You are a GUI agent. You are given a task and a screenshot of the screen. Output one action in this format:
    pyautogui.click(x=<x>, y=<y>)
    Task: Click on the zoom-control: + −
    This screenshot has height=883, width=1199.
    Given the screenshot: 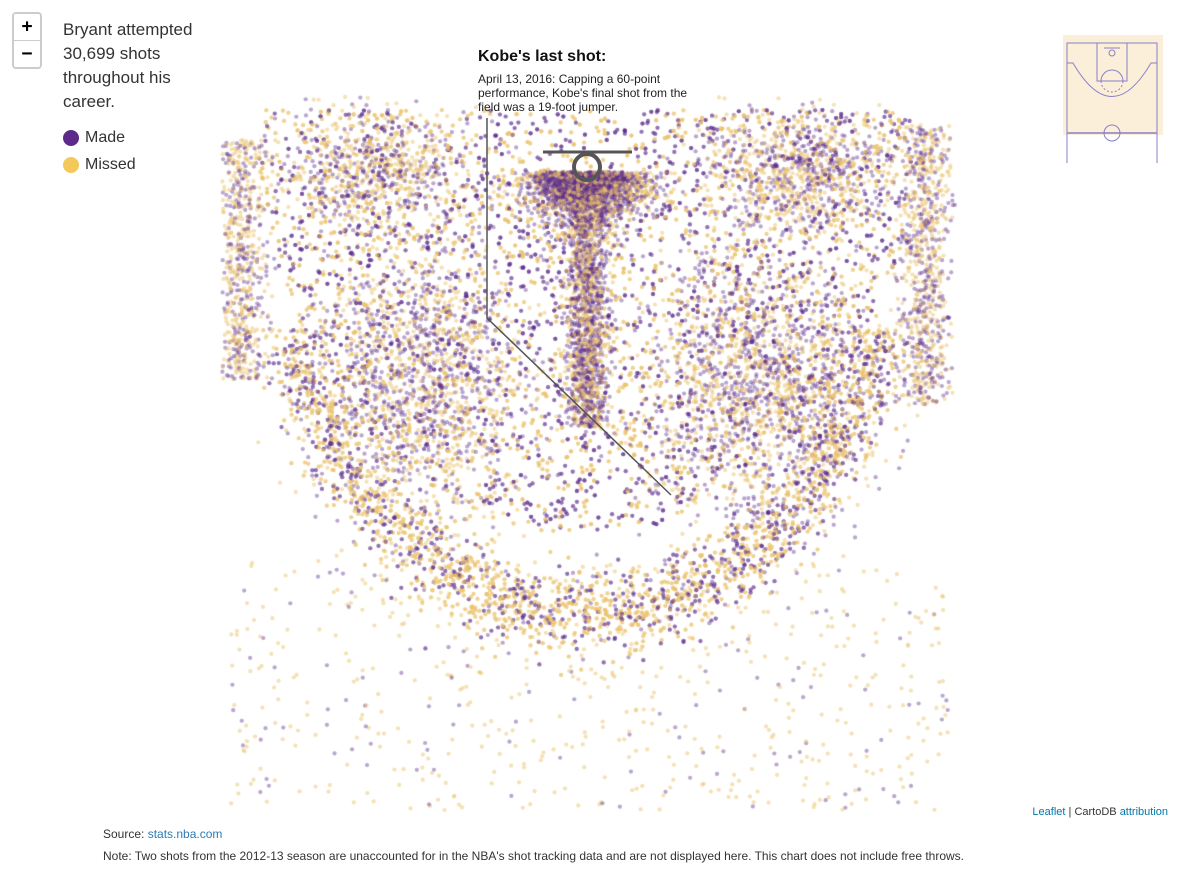 What is the action you would take?
    pyautogui.click(x=27, y=40)
    